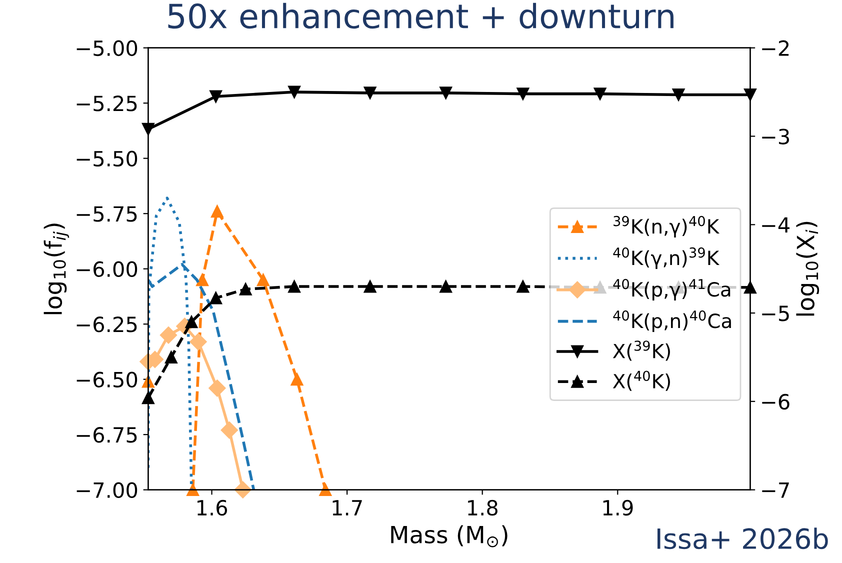  I want to click on y-axis-title: log$_{10}$(f$_{ij}$), so click(57, 269).